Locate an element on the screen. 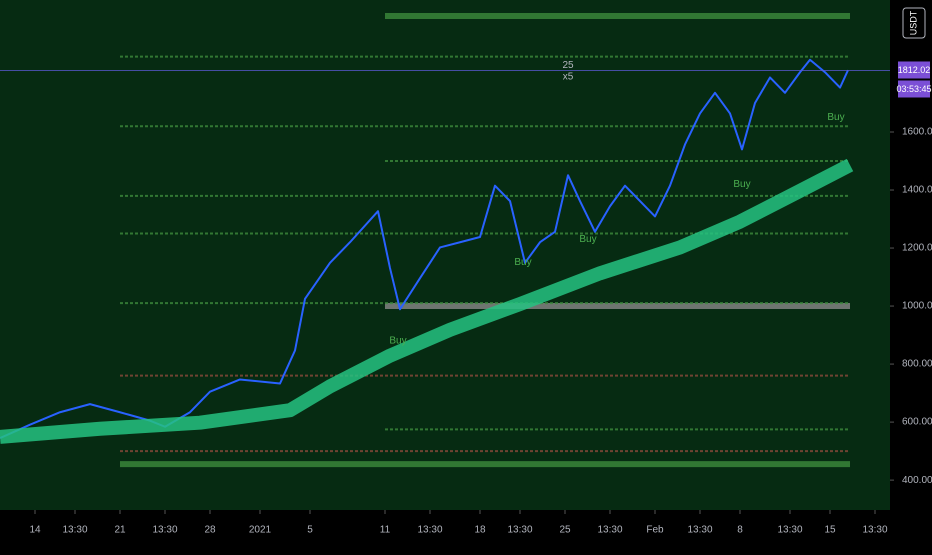 The image size is (932, 555). currency-label: USDT is located at coordinates (913, 22).